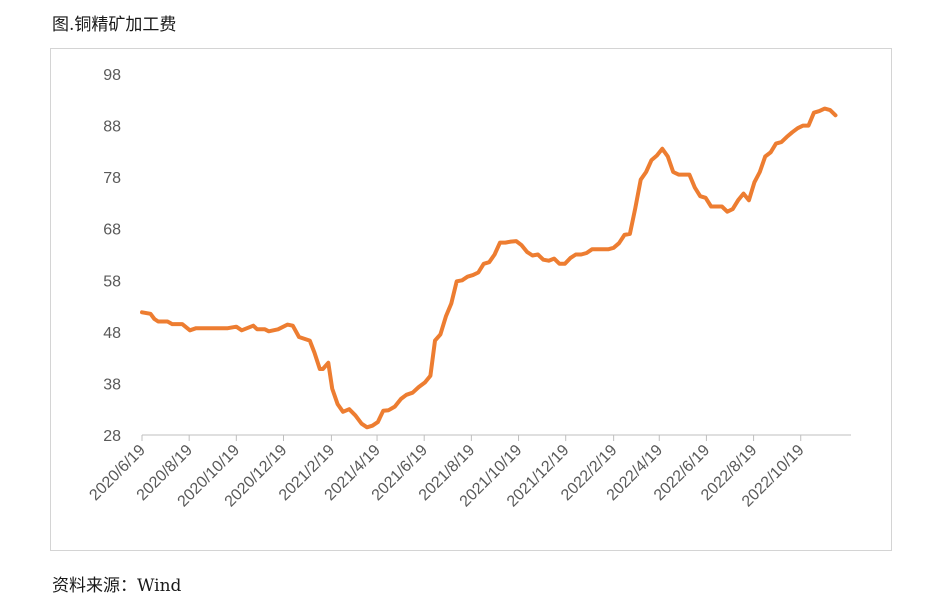 The width and height of the screenshot is (943, 611). I want to click on y-tick-label: 68, so click(112, 230).